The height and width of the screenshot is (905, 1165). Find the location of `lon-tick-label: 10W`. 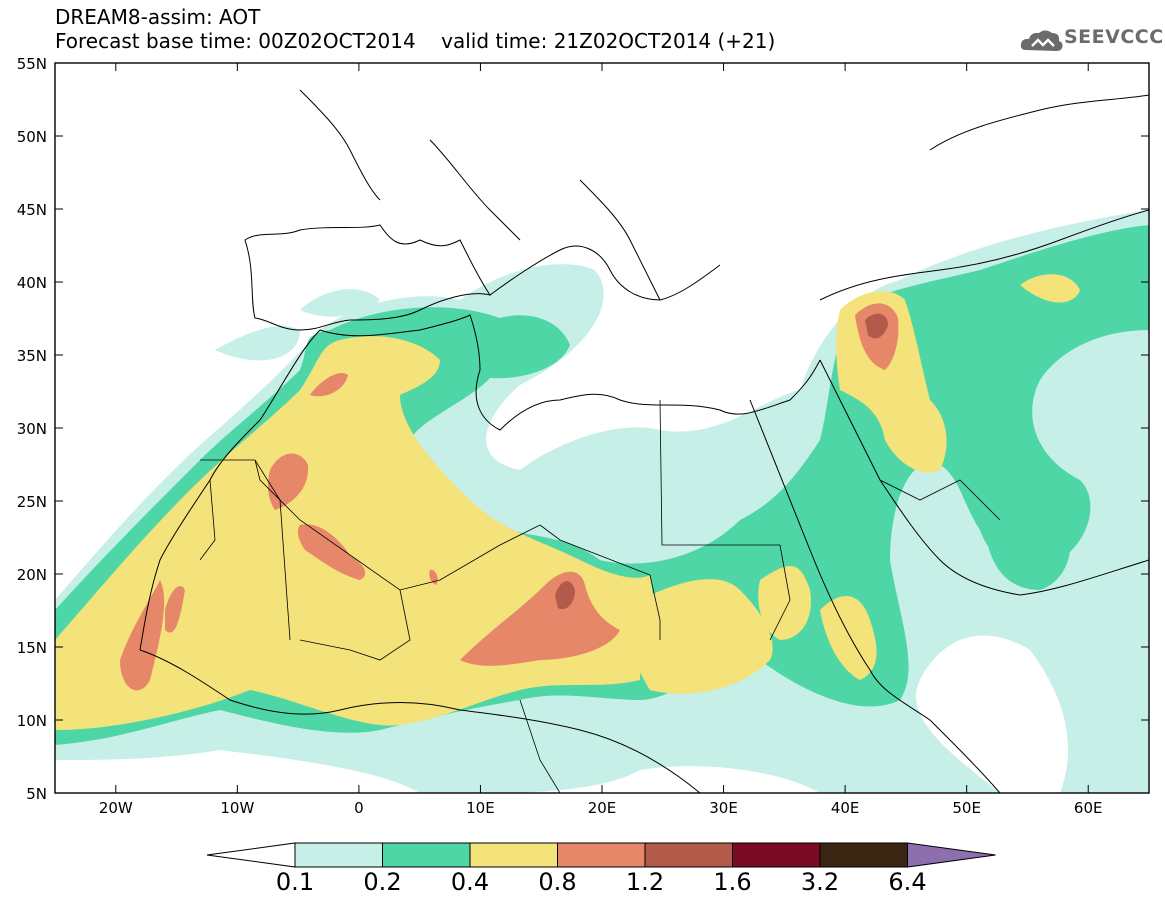

lon-tick-label: 10W is located at coordinates (237, 808).